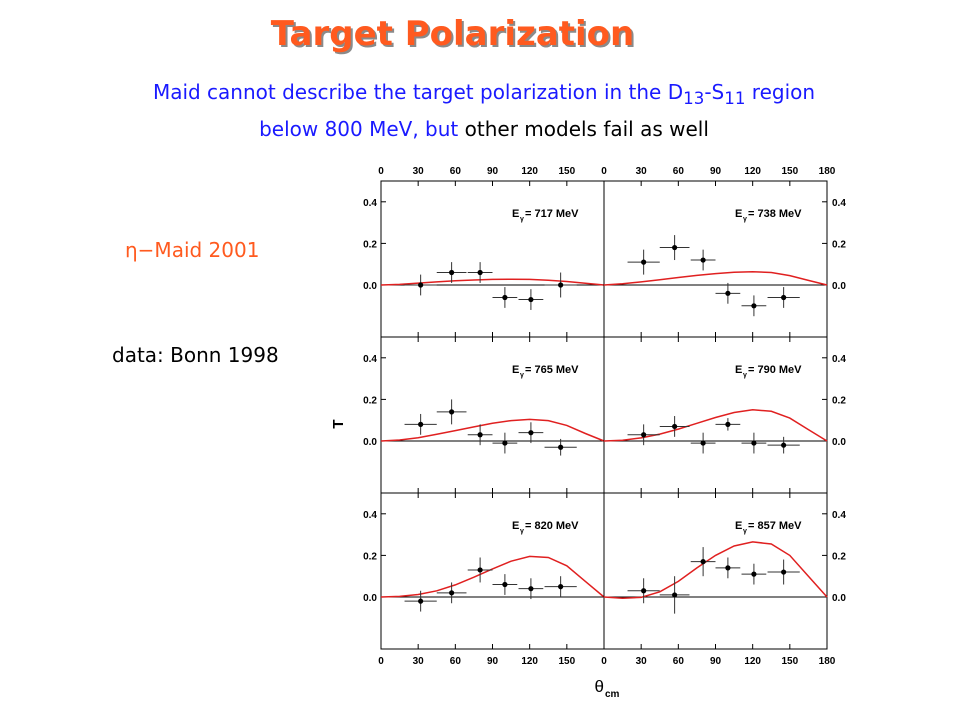 This screenshot has height=720, width=960. What do you see at coordinates (780, 92) in the screenshot?
I see `subtitle-text-c: region` at bounding box center [780, 92].